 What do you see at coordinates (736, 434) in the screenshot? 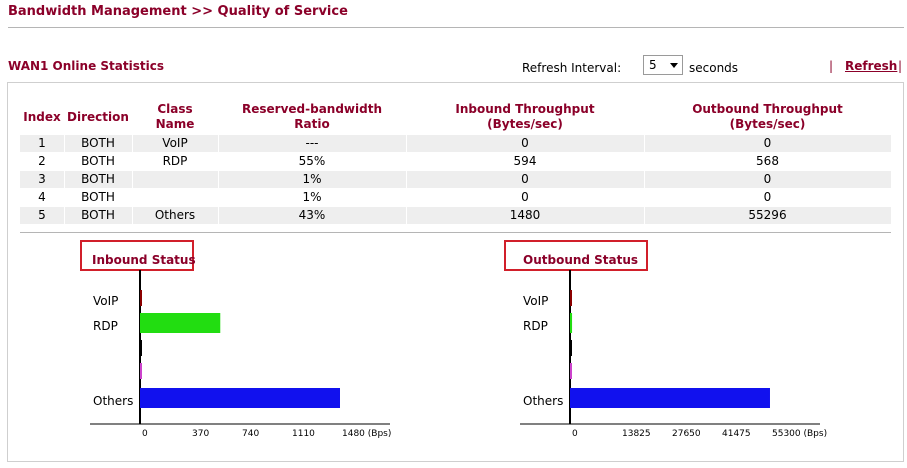
I see `tick-label: 41475` at bounding box center [736, 434].